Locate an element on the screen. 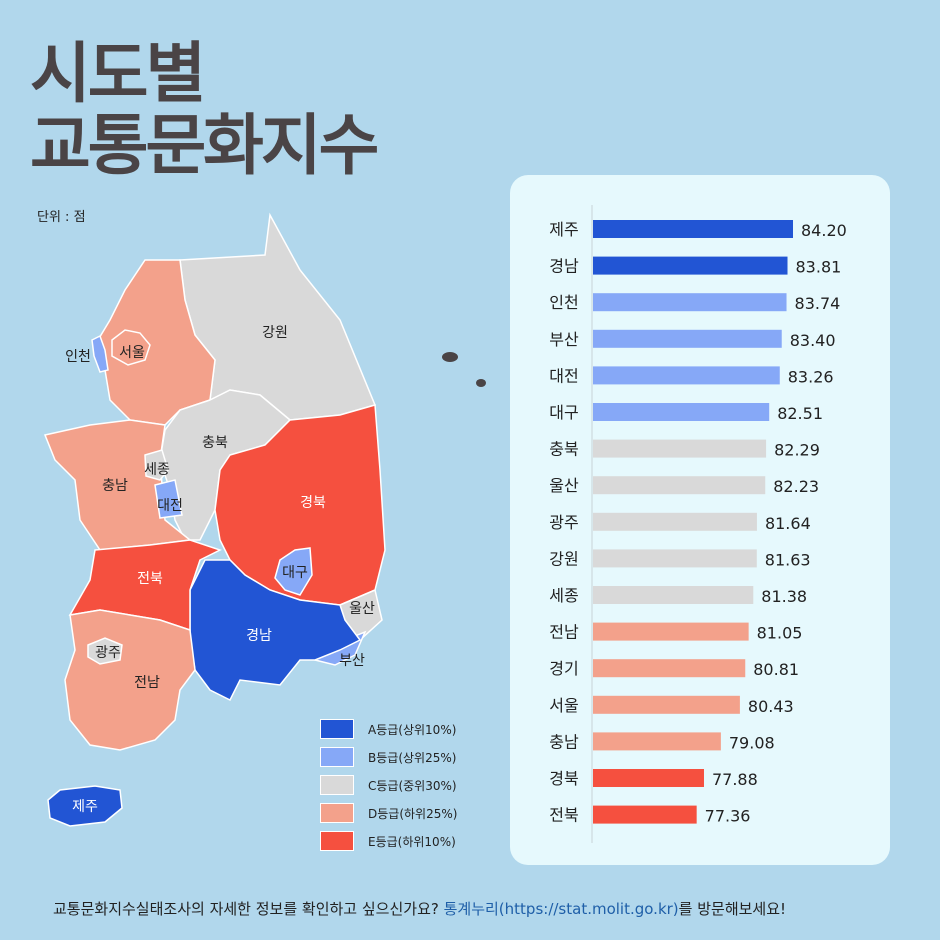 Image resolution: width=940 pixels, height=940 pixels. value-label-6: 82.29 is located at coordinates (797, 450).